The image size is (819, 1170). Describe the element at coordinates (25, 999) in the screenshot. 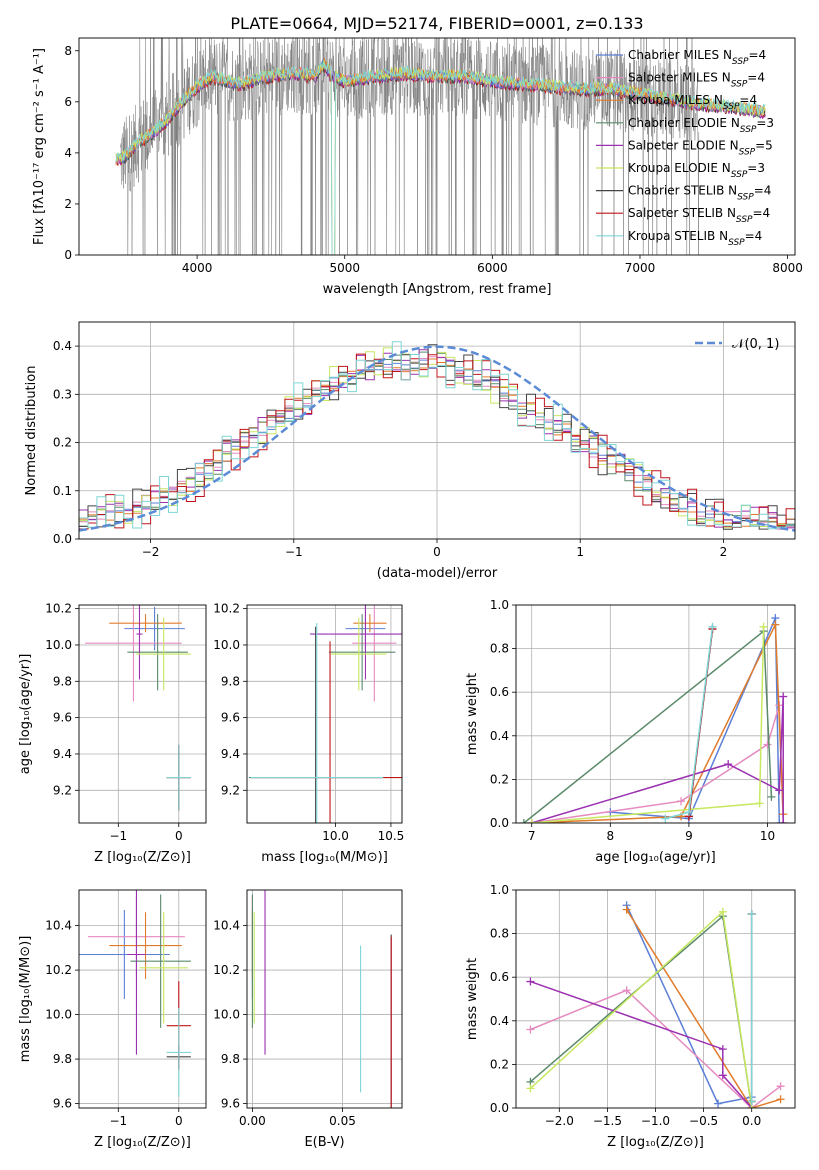

I see `y-axis-label: mass [log₁₀(M/M⊙)]` at that location.